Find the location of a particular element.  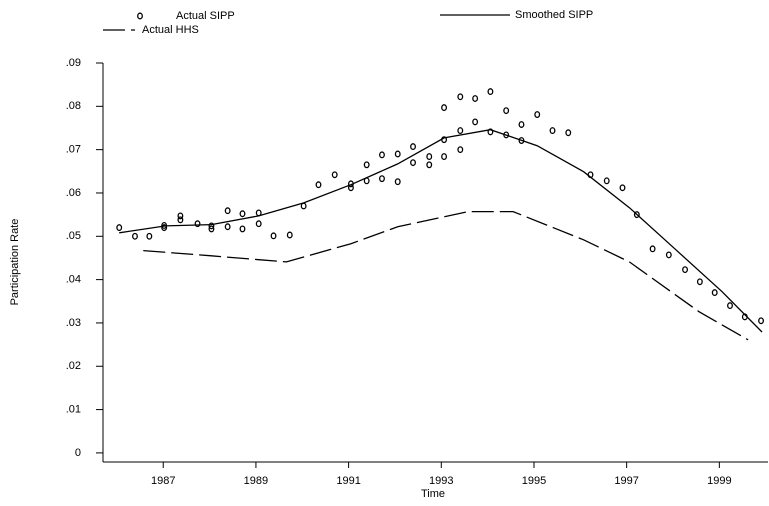

x-tick-label: 1993 is located at coordinates (441, 481).